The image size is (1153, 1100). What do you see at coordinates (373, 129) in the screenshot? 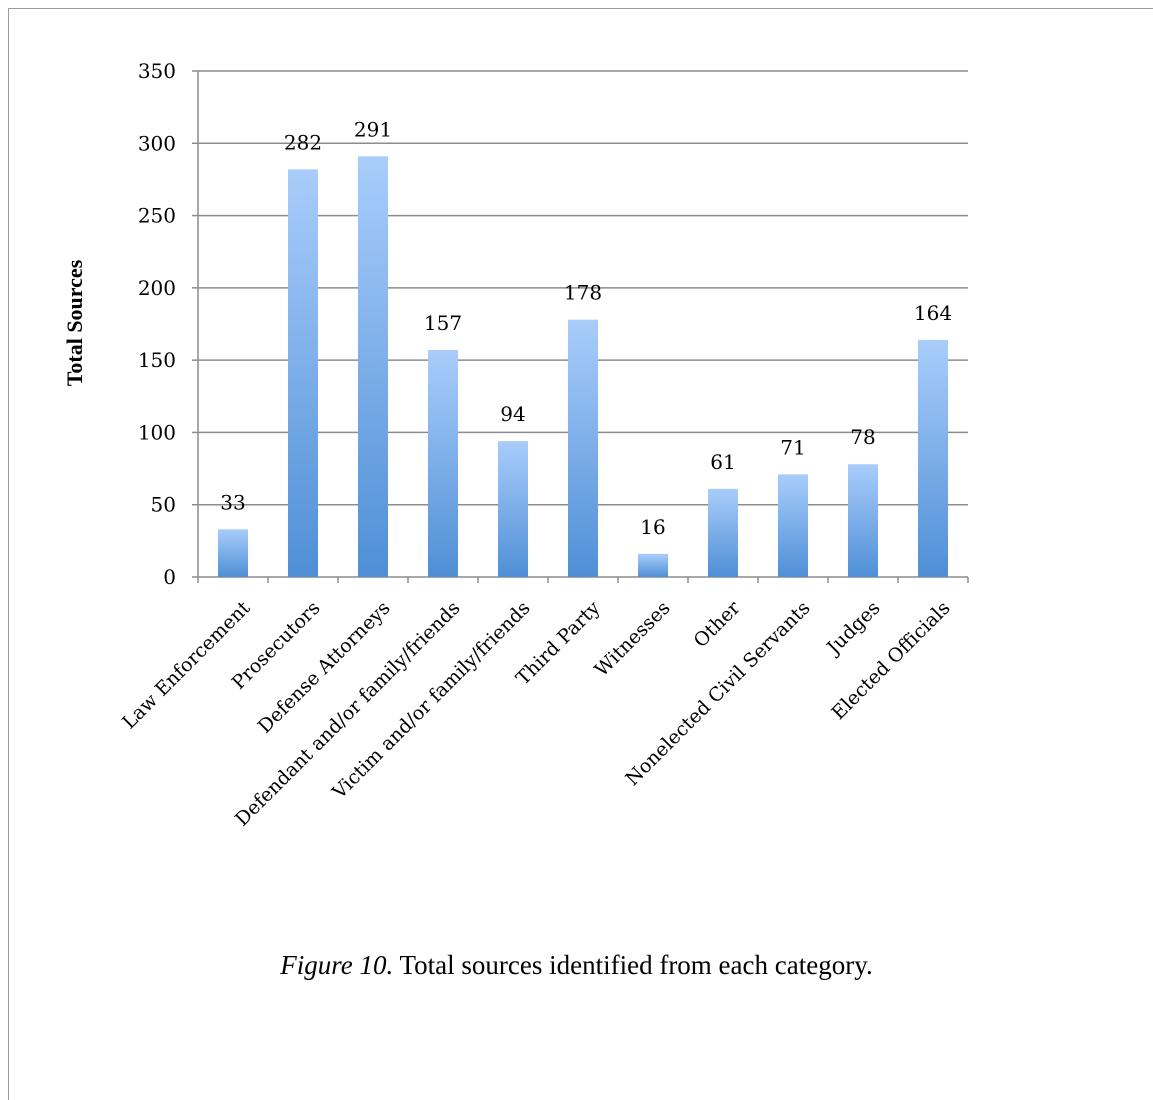
I see `data-label: 291` at bounding box center [373, 129].